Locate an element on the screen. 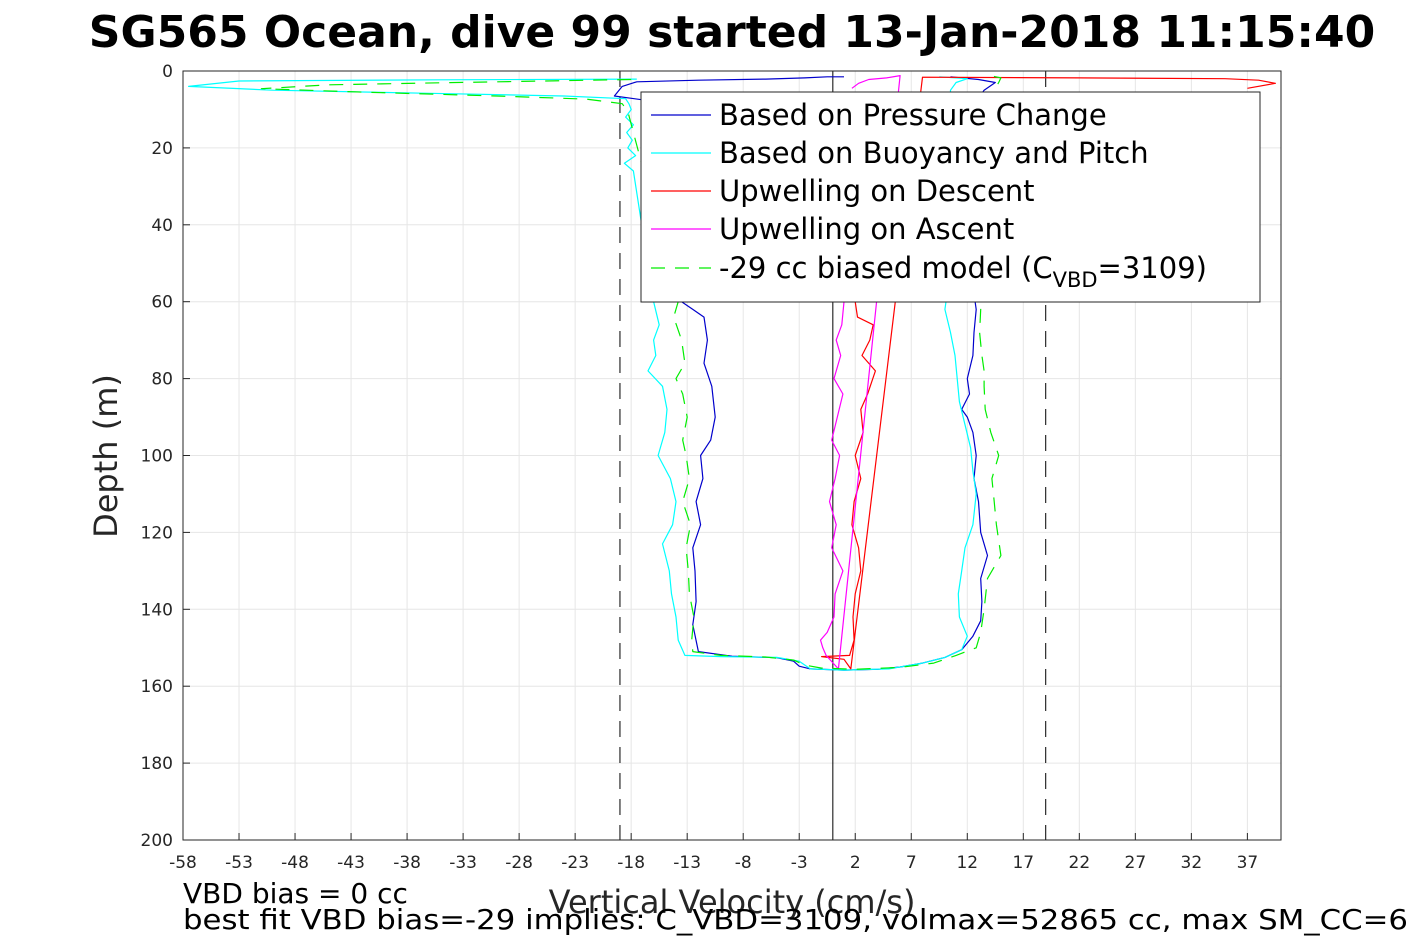 This screenshot has width=1417, height=945. x-tick-label: -38 is located at coordinates (407, 863).